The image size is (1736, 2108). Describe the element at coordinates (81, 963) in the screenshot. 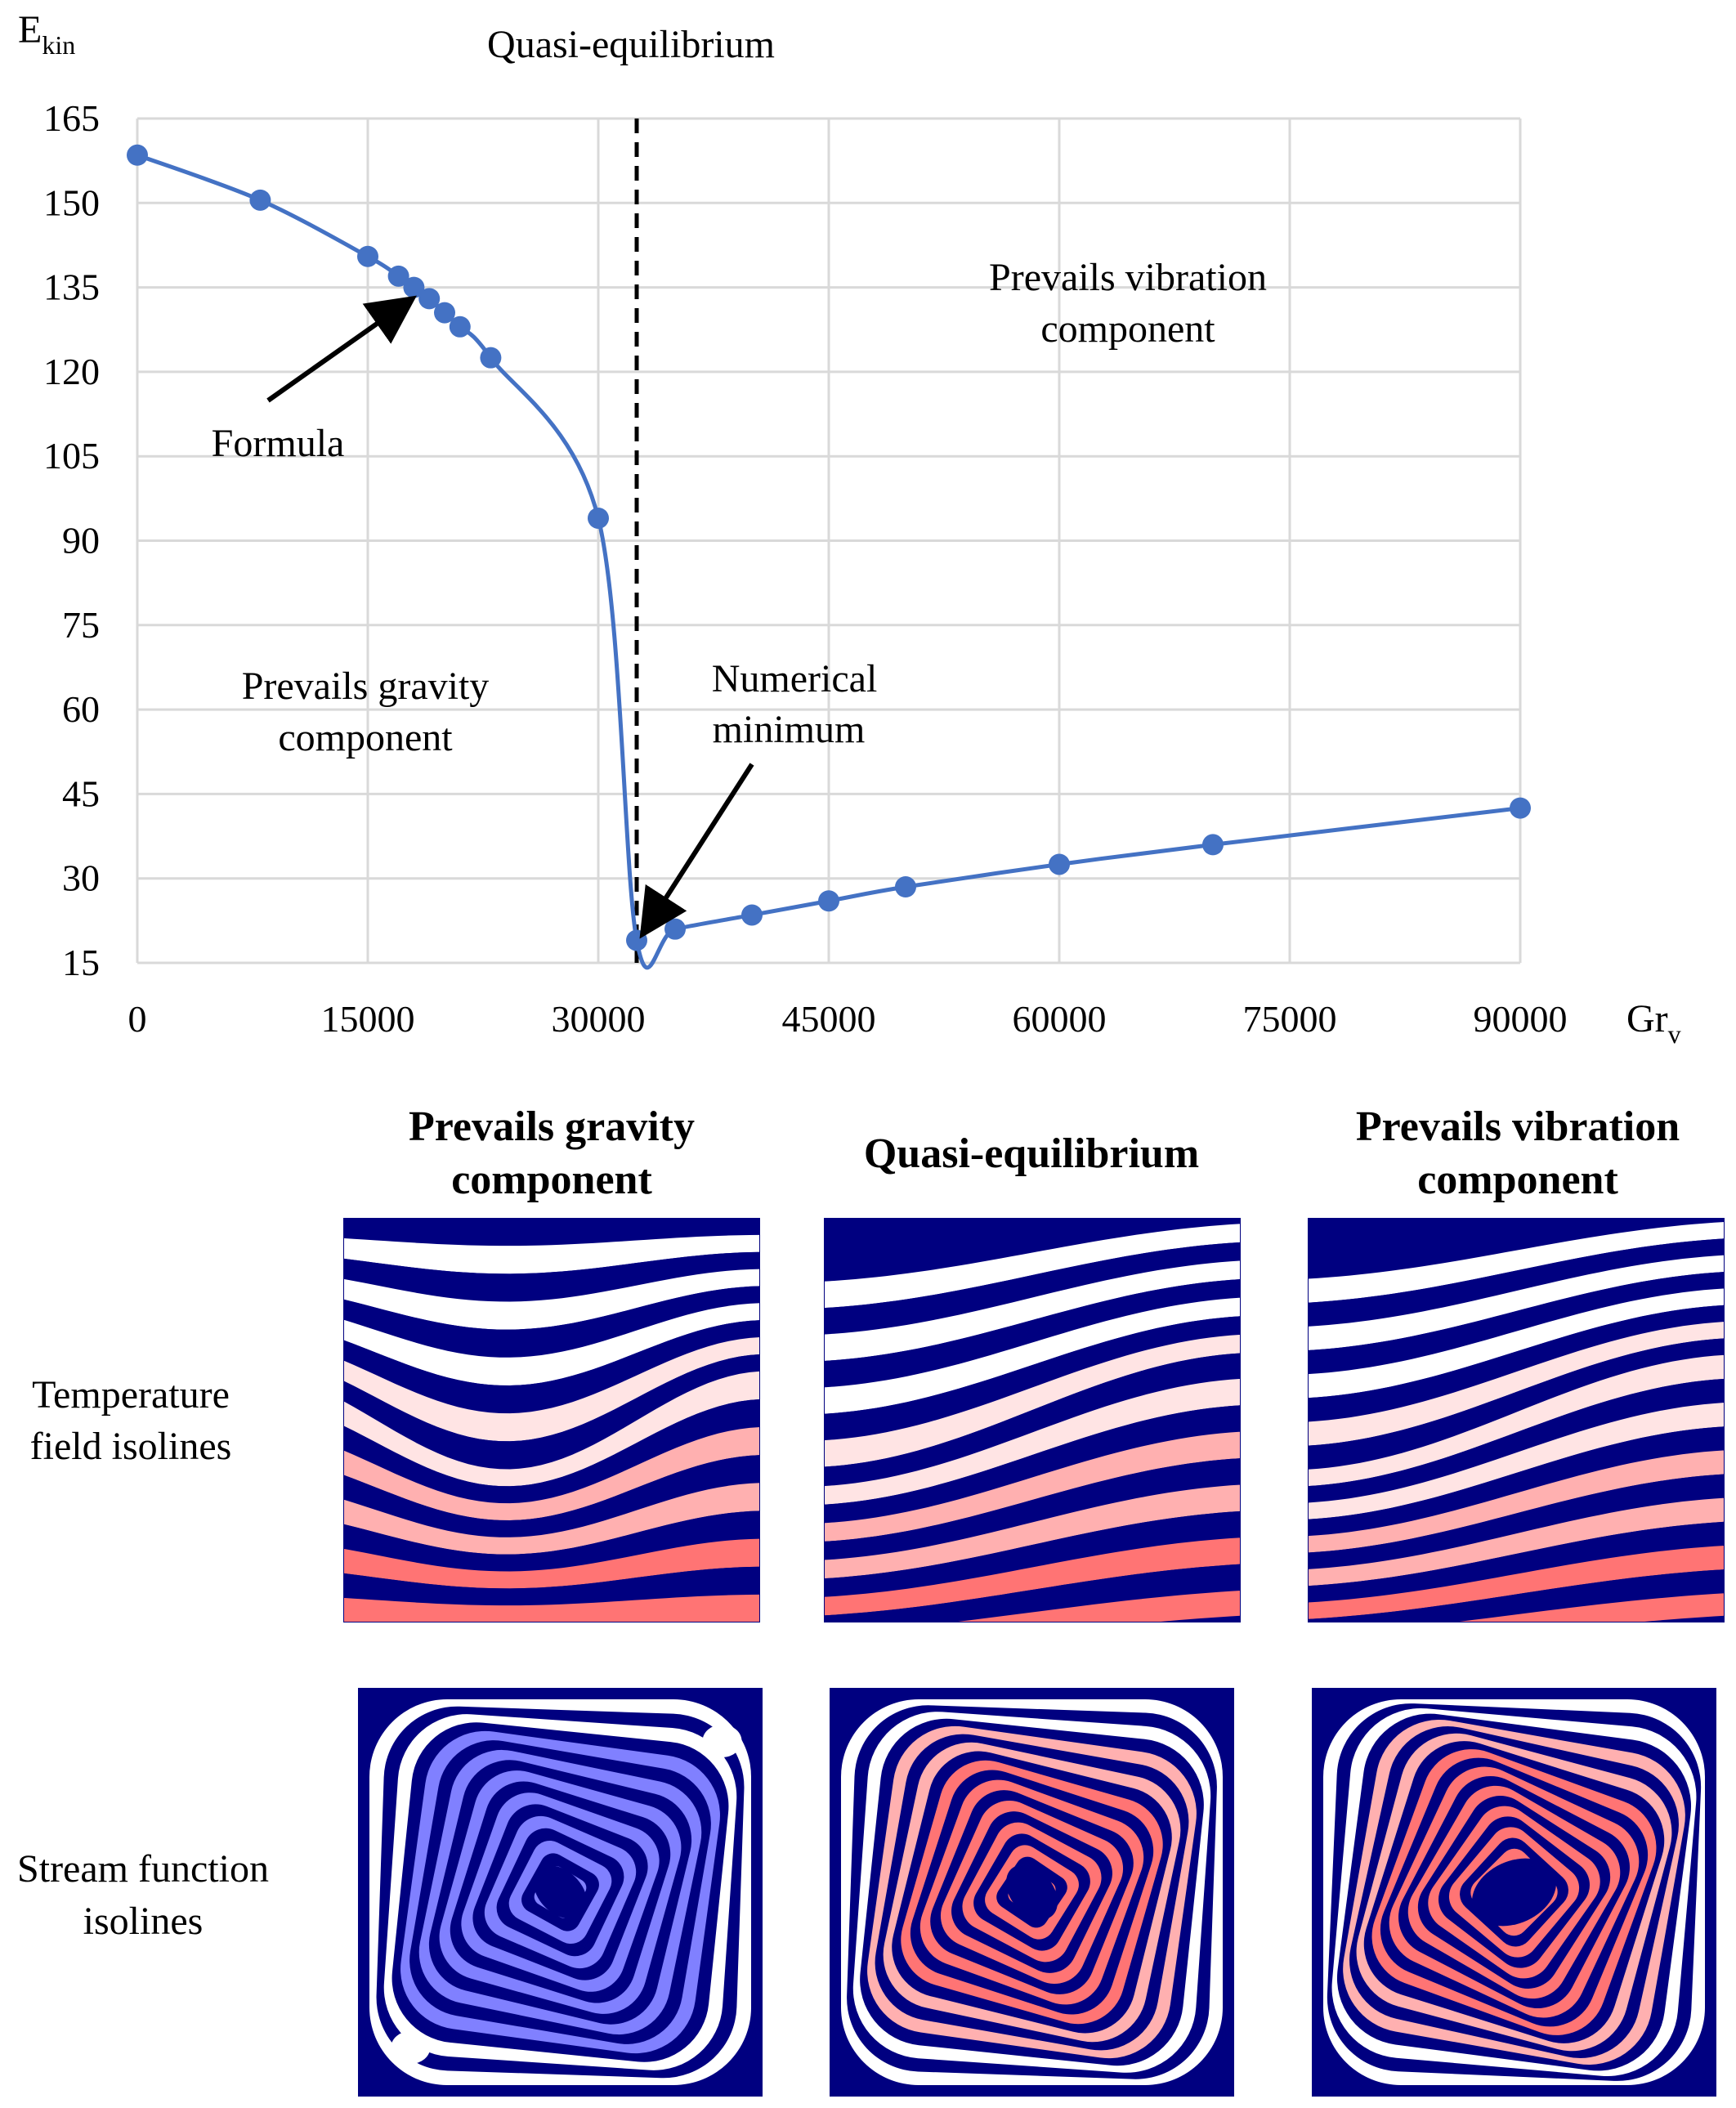

I see `y-tick-label: 15` at that location.